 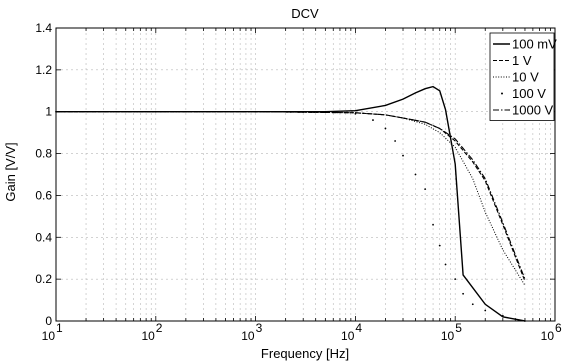 I want to click on legend-label: 10 V, so click(x=525, y=77).